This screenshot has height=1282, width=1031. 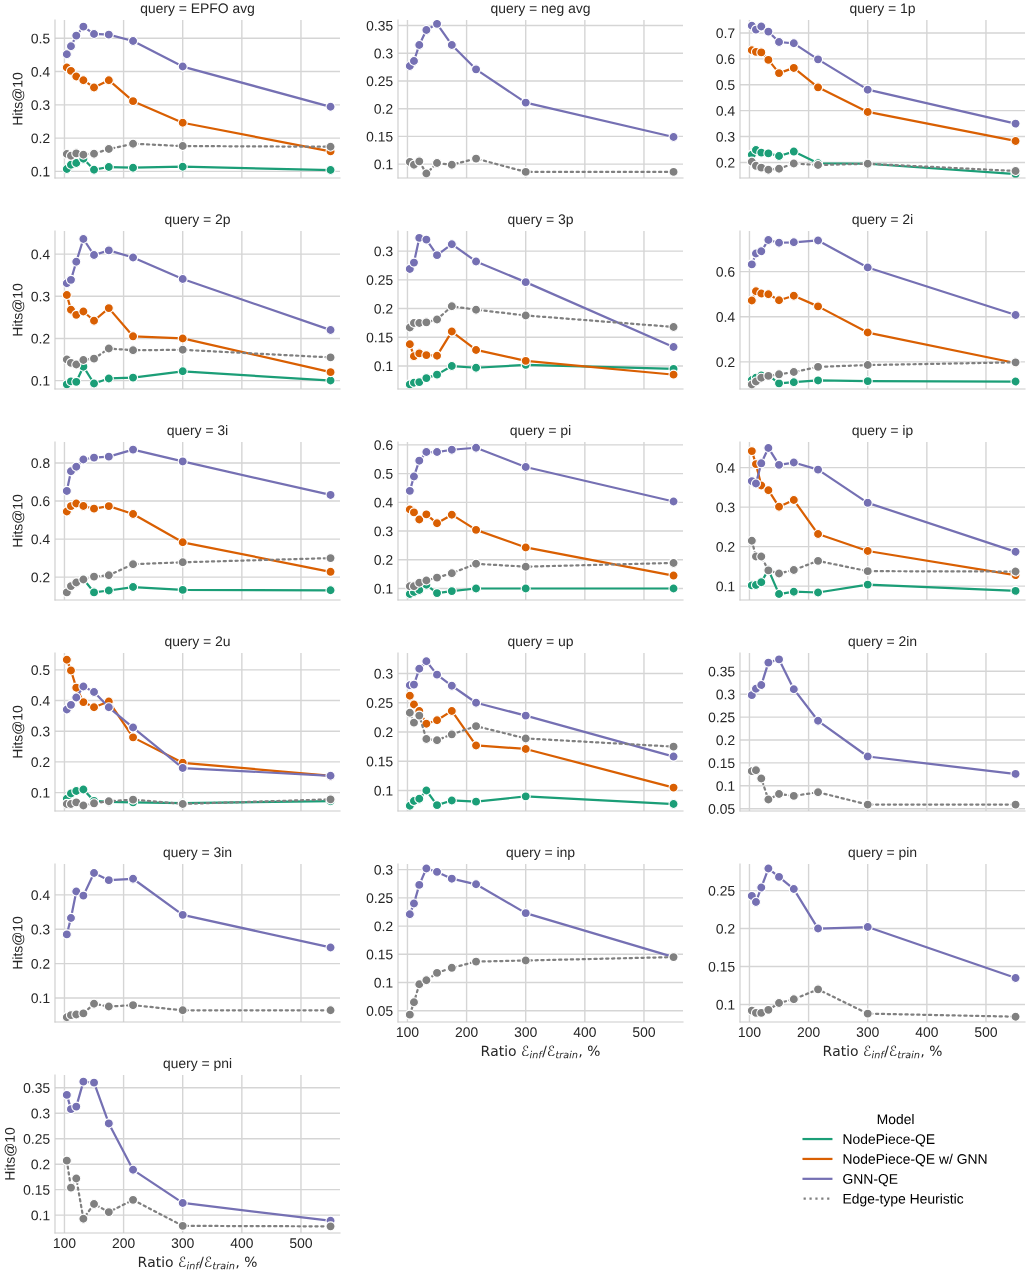 I want to click on y-tick-label: 0.3, so click(x=40, y=929).